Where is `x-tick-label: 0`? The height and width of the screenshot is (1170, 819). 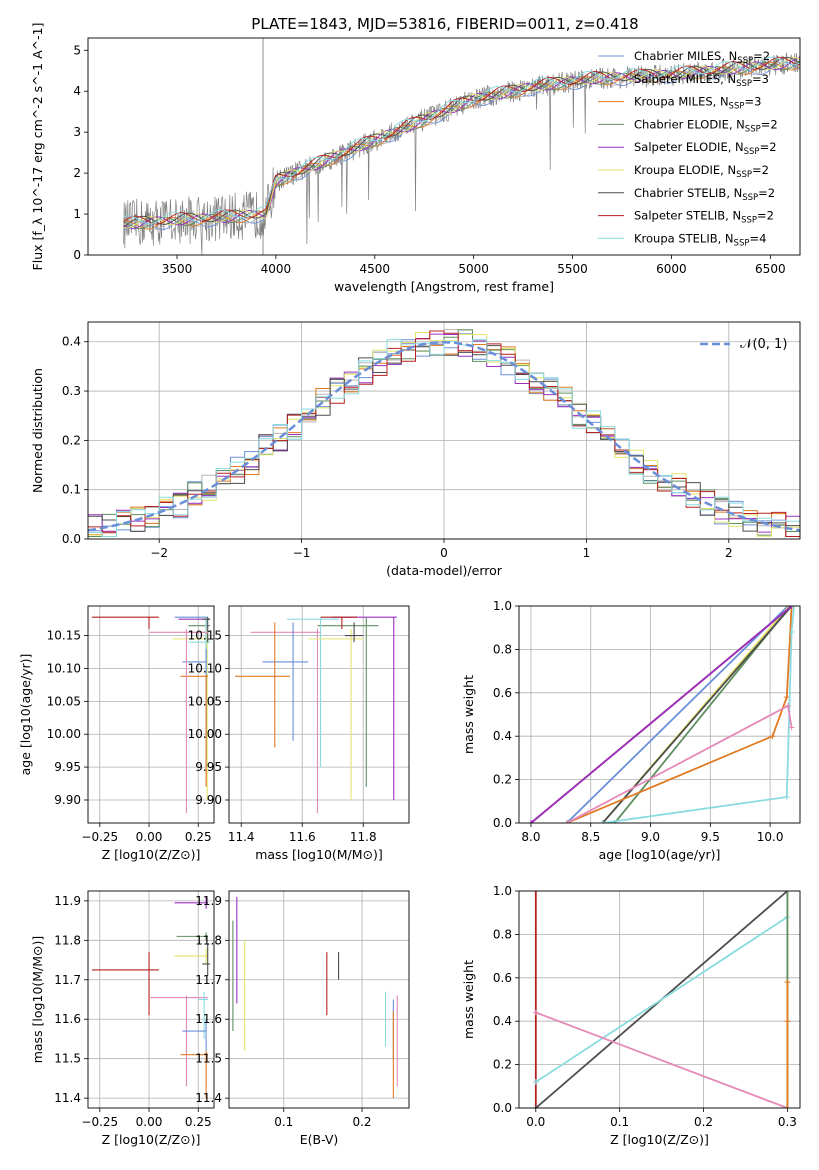 x-tick-label: 0 is located at coordinates (444, 553).